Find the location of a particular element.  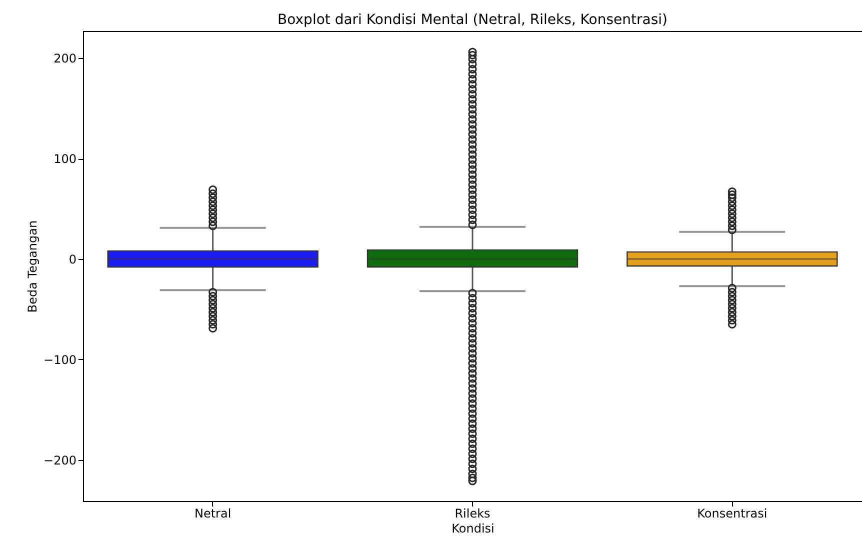

x-tick-label: Rileks is located at coordinates (472, 513).